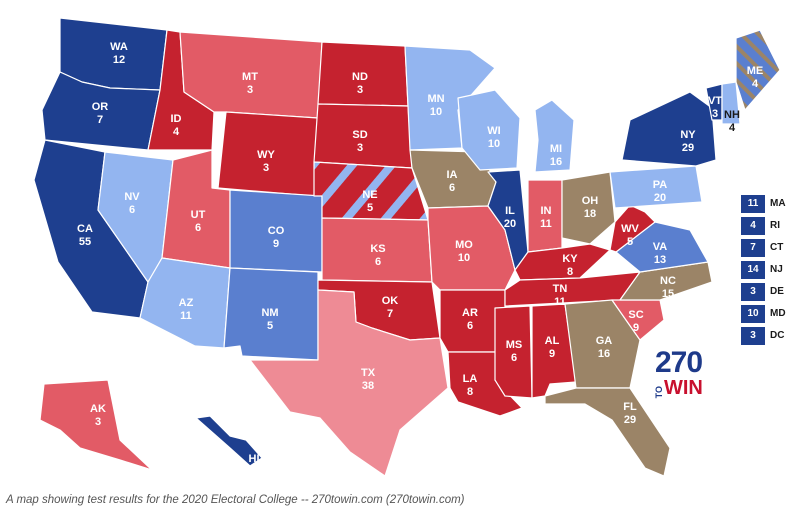 This screenshot has height=524, width=800. What do you see at coordinates (570, 272) in the screenshot?
I see `state-ev-ky: 8` at bounding box center [570, 272].